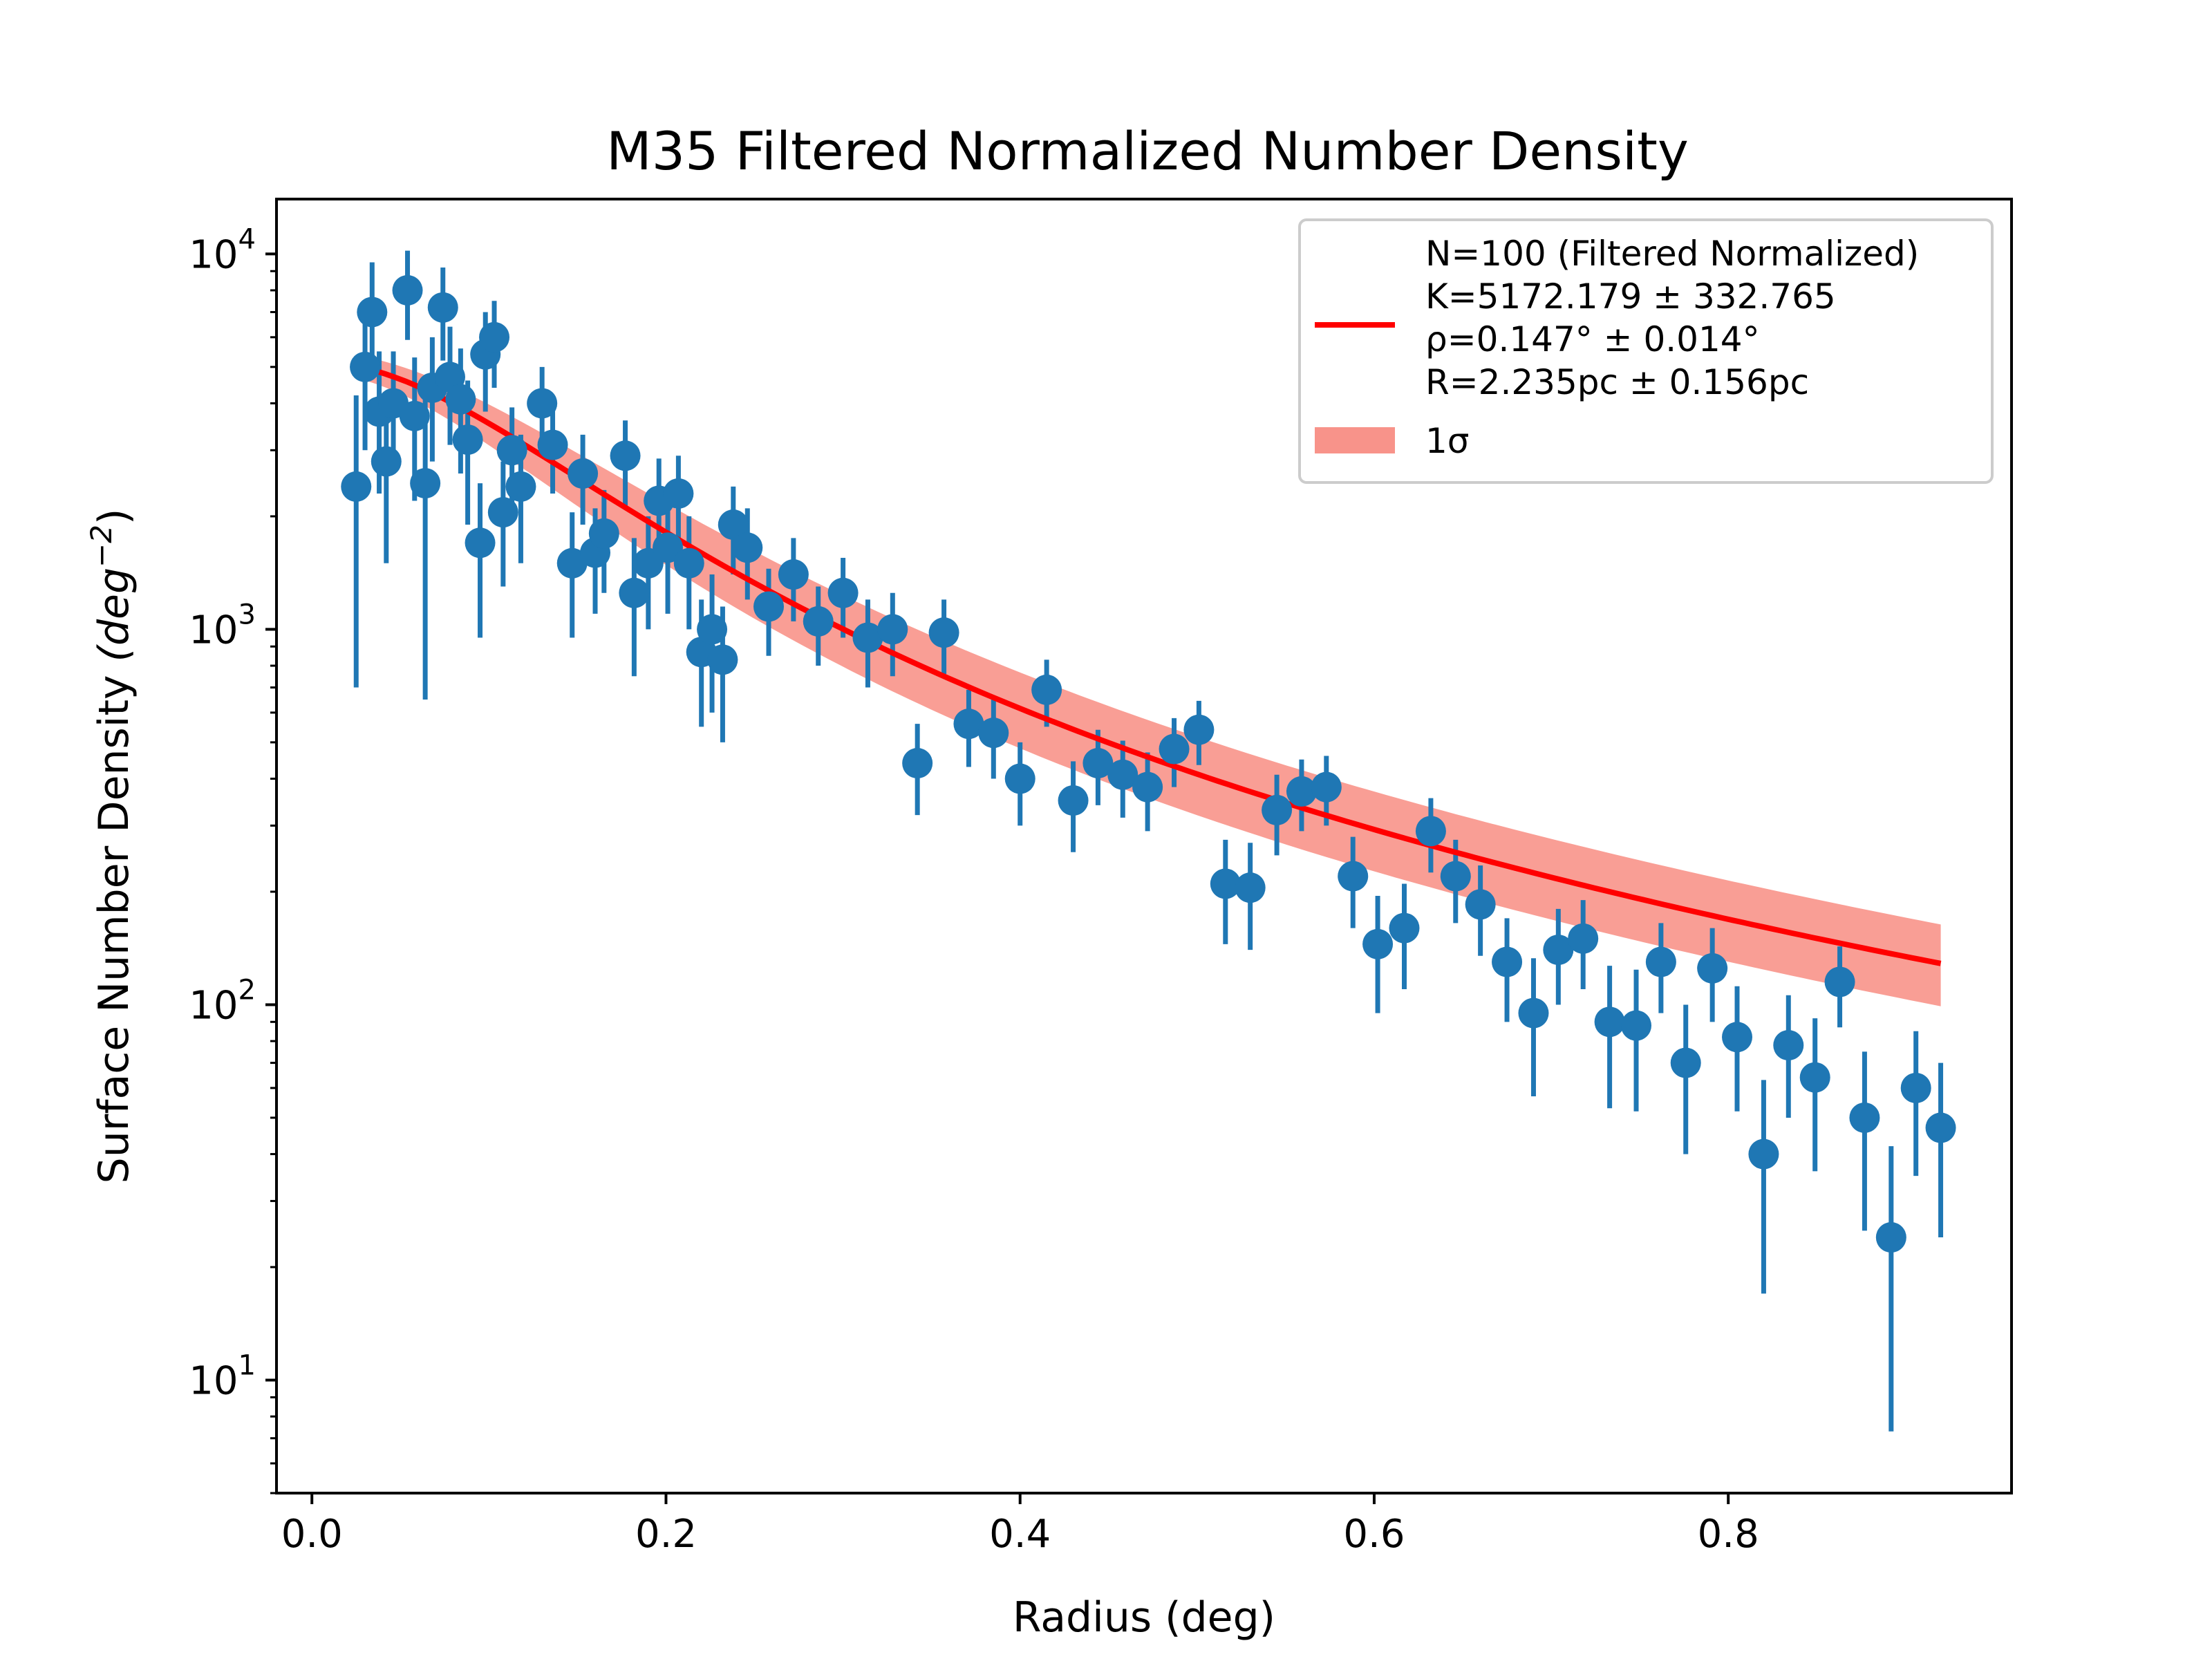  What do you see at coordinates (1355, 440) in the screenshot?
I see `legend-band-swatch` at bounding box center [1355, 440].